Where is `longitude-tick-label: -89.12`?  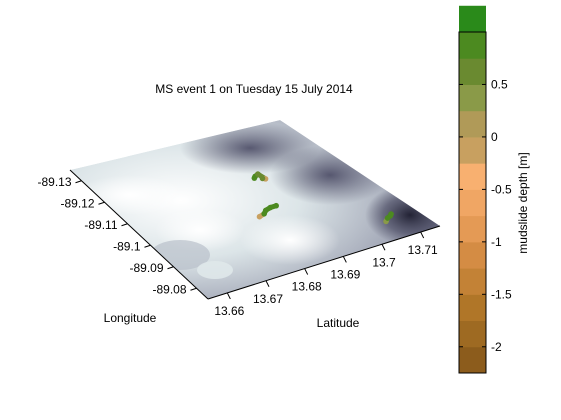 longitude-tick-label: -89.12 is located at coordinates (77, 203).